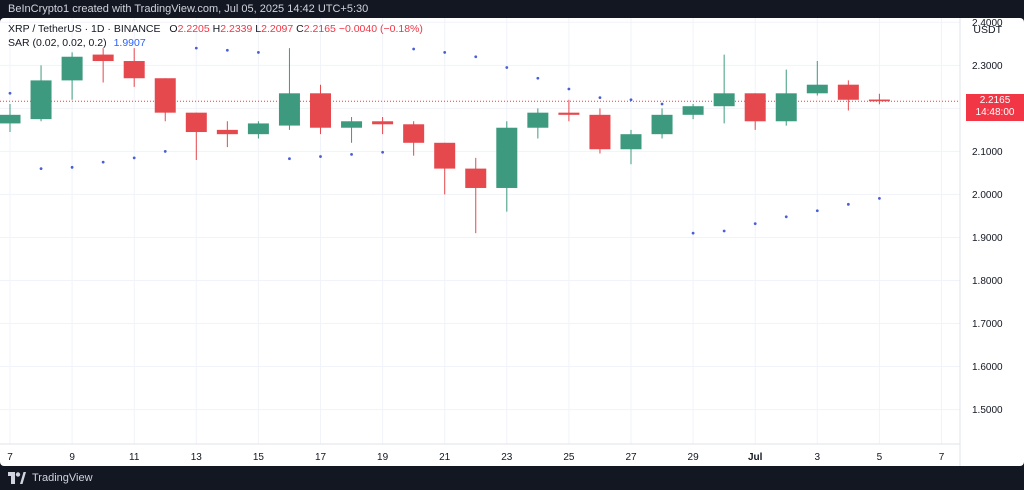  I want to click on y-tick-label: 1.8000, so click(987, 281).